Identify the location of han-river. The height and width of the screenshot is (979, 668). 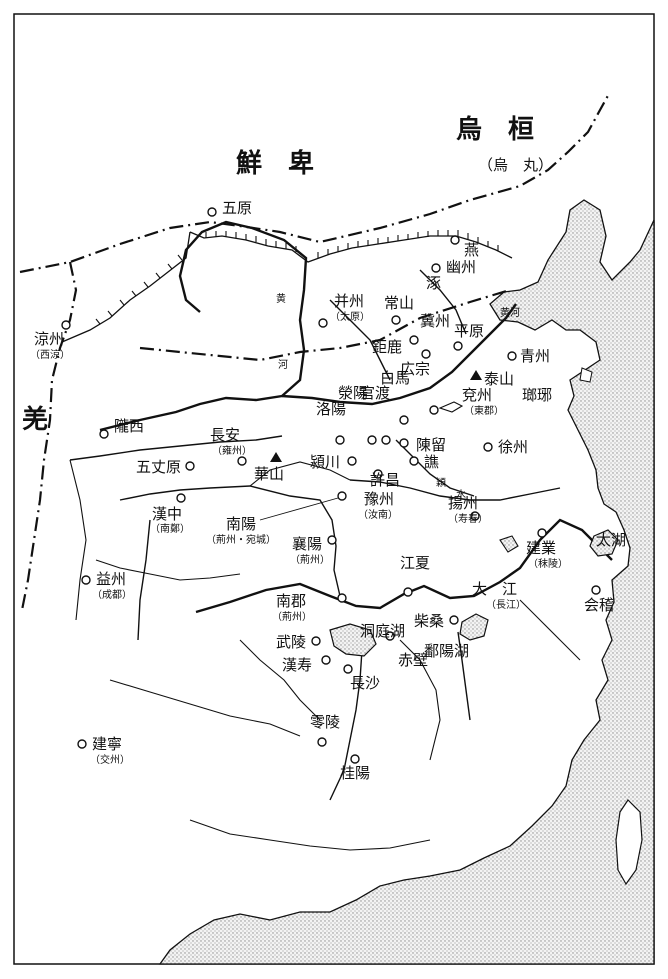
(230, 541).